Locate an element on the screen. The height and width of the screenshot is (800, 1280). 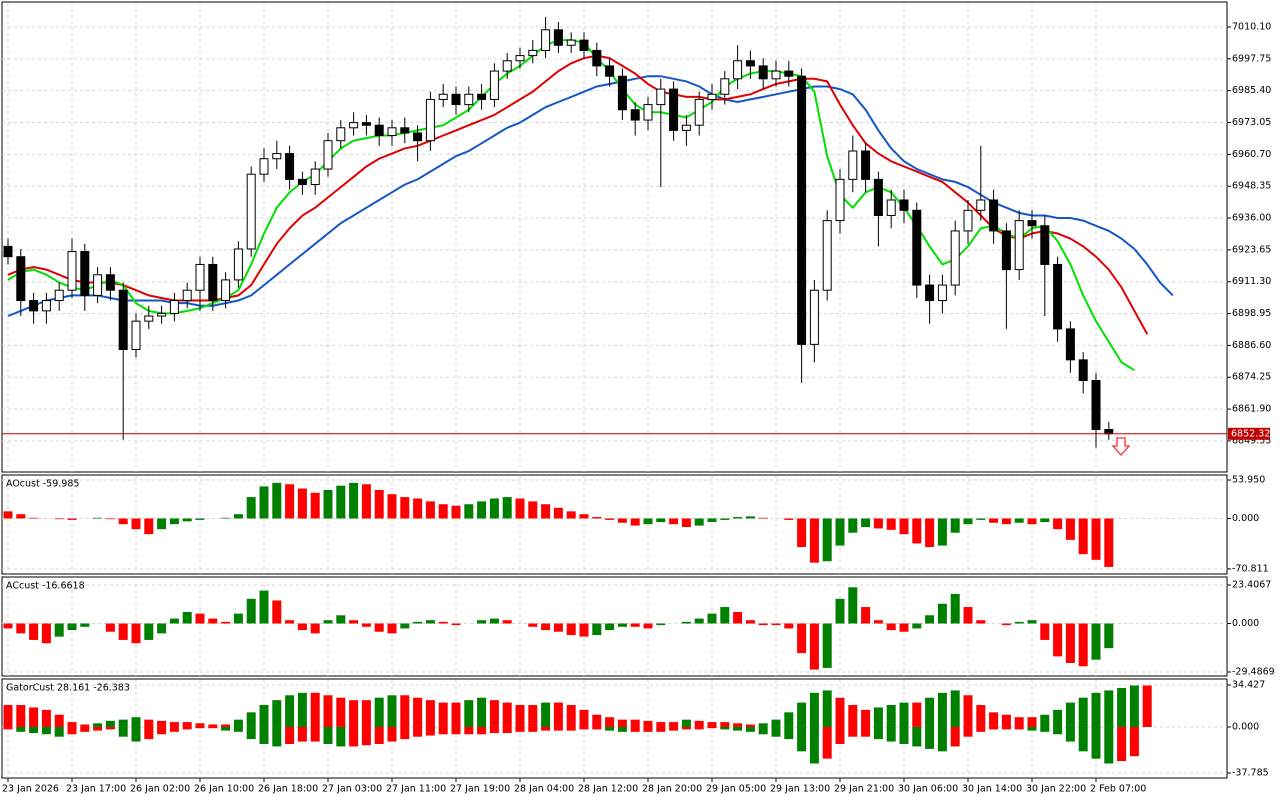
indicator-title: AOcust -59.985 is located at coordinates (42, 484).